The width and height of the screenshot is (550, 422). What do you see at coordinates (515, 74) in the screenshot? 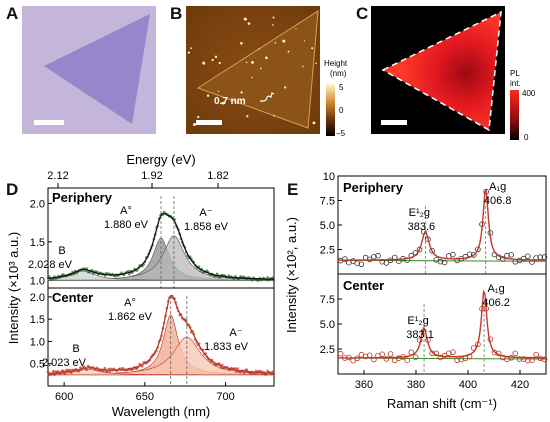
I see `svg-text: PL` at bounding box center [515, 74].